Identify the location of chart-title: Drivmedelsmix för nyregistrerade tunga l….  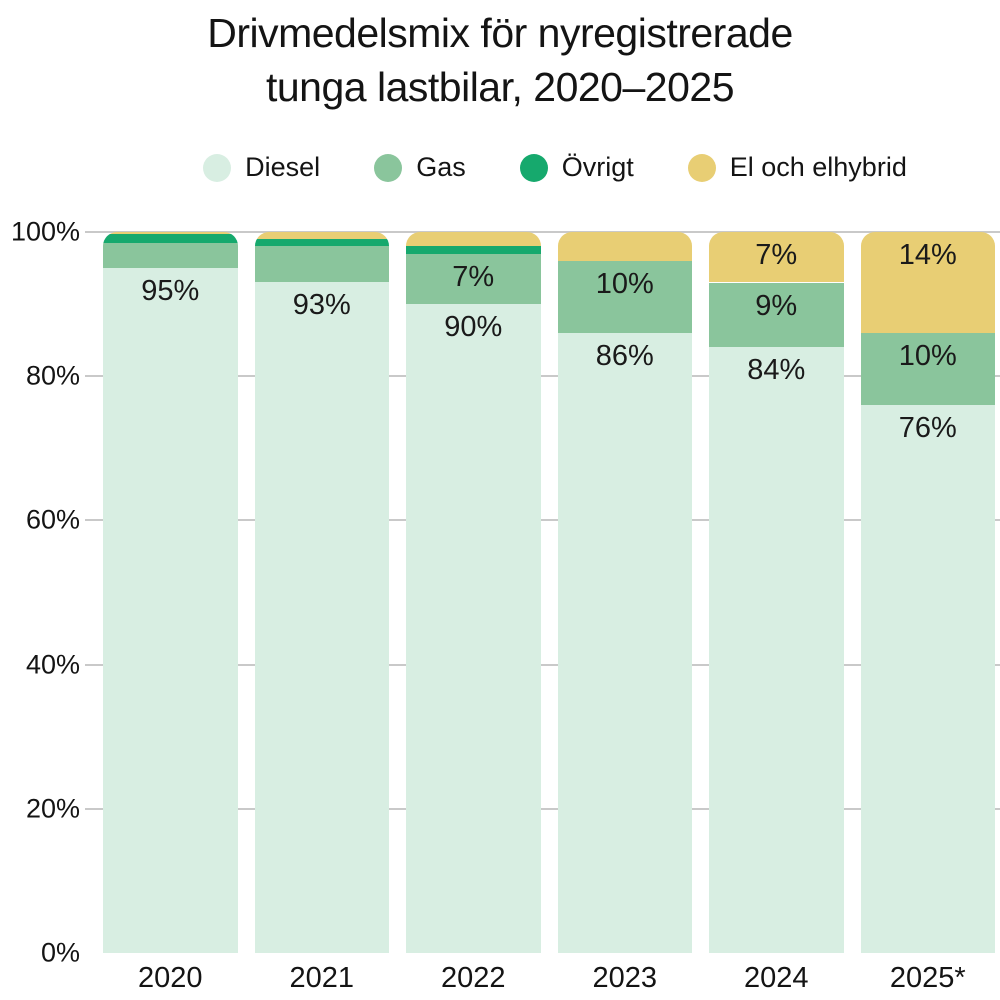
(500, 60).